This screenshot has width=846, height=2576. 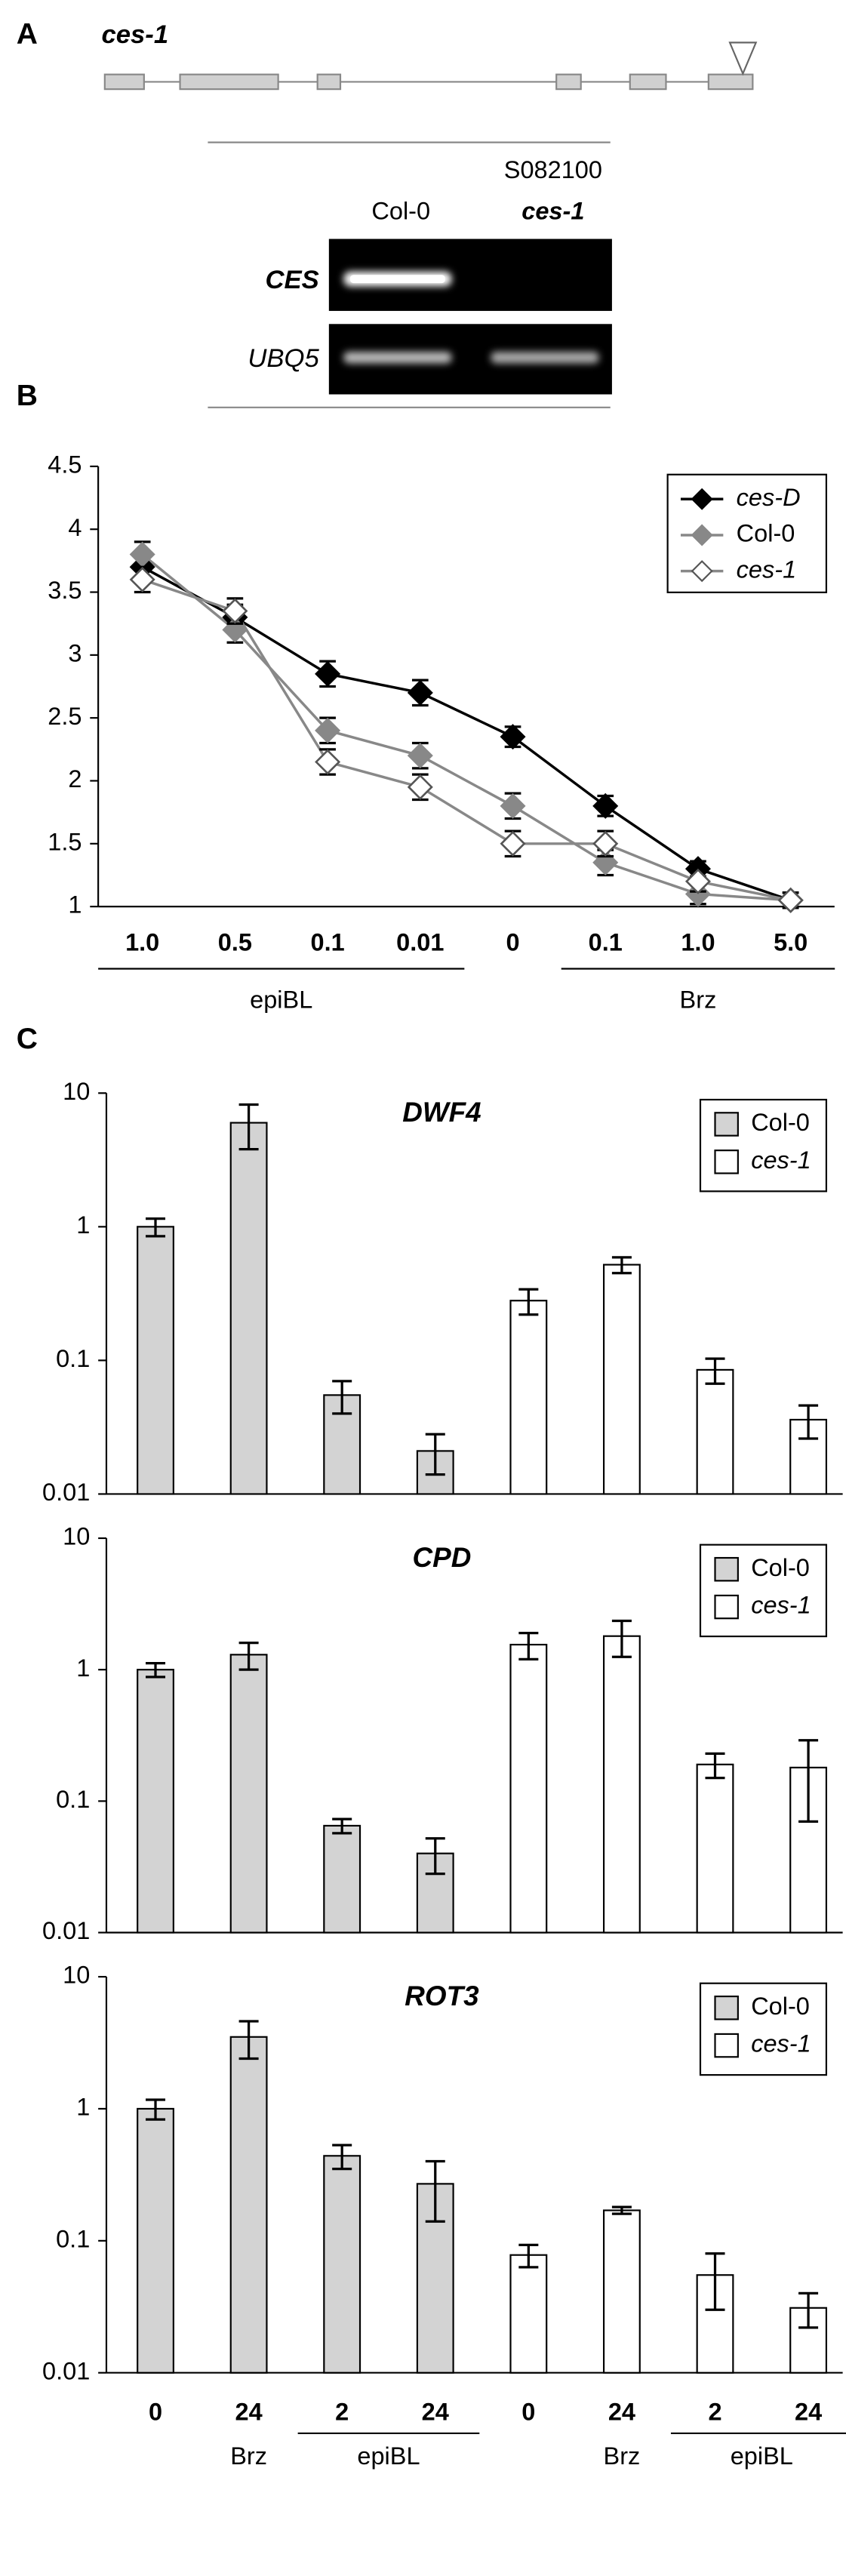 What do you see at coordinates (428, 82) in the screenshot?
I see `exons` at bounding box center [428, 82].